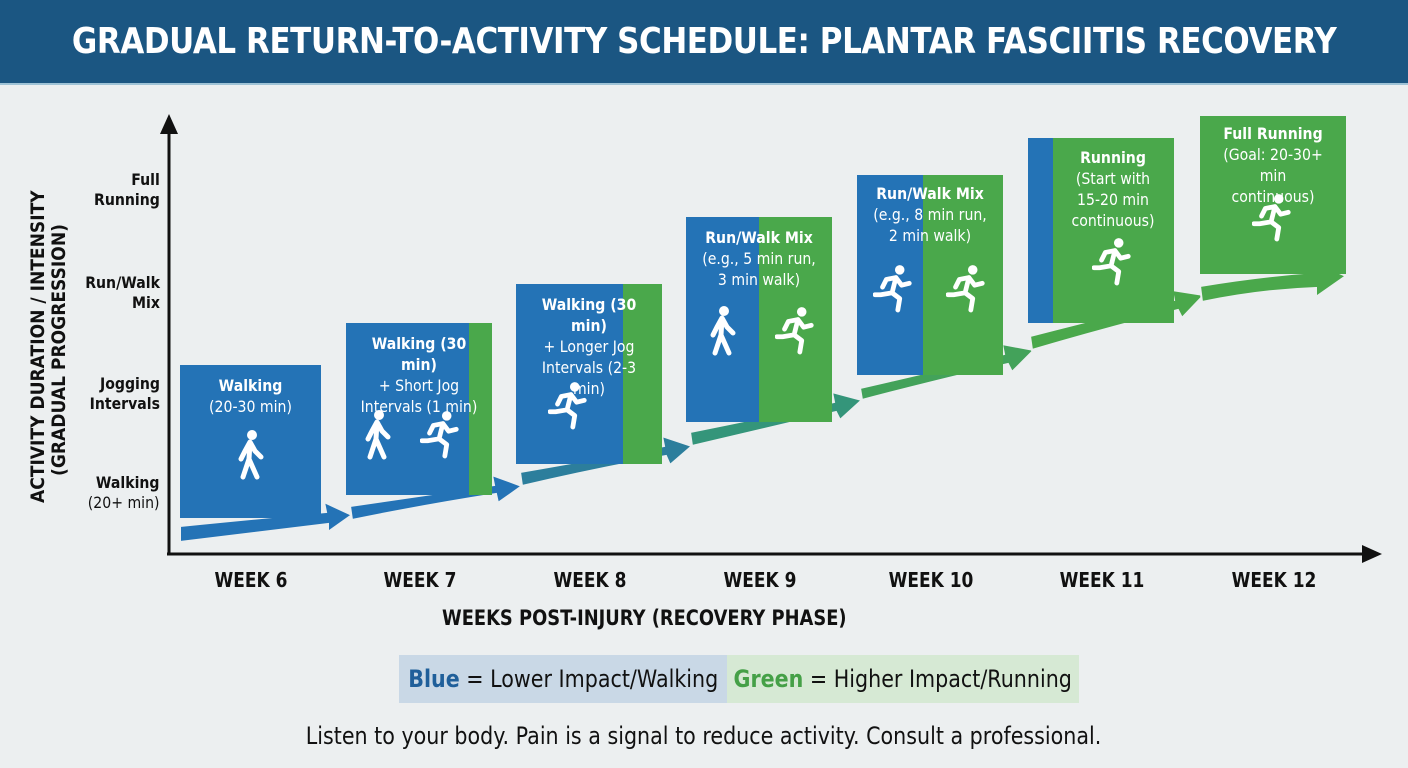  I want to click on x-tick-week-12: WEEK 12, so click(1274, 580).